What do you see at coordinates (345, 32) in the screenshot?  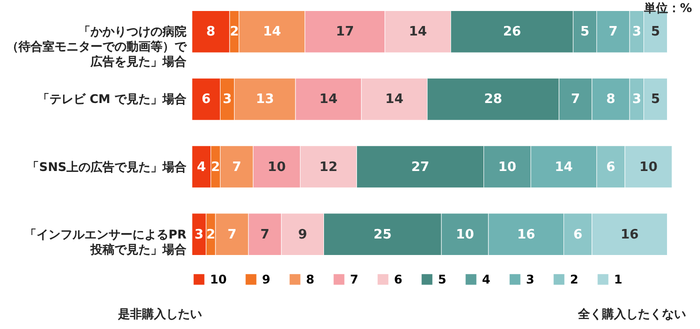 I see `data-label: 17` at bounding box center [345, 32].